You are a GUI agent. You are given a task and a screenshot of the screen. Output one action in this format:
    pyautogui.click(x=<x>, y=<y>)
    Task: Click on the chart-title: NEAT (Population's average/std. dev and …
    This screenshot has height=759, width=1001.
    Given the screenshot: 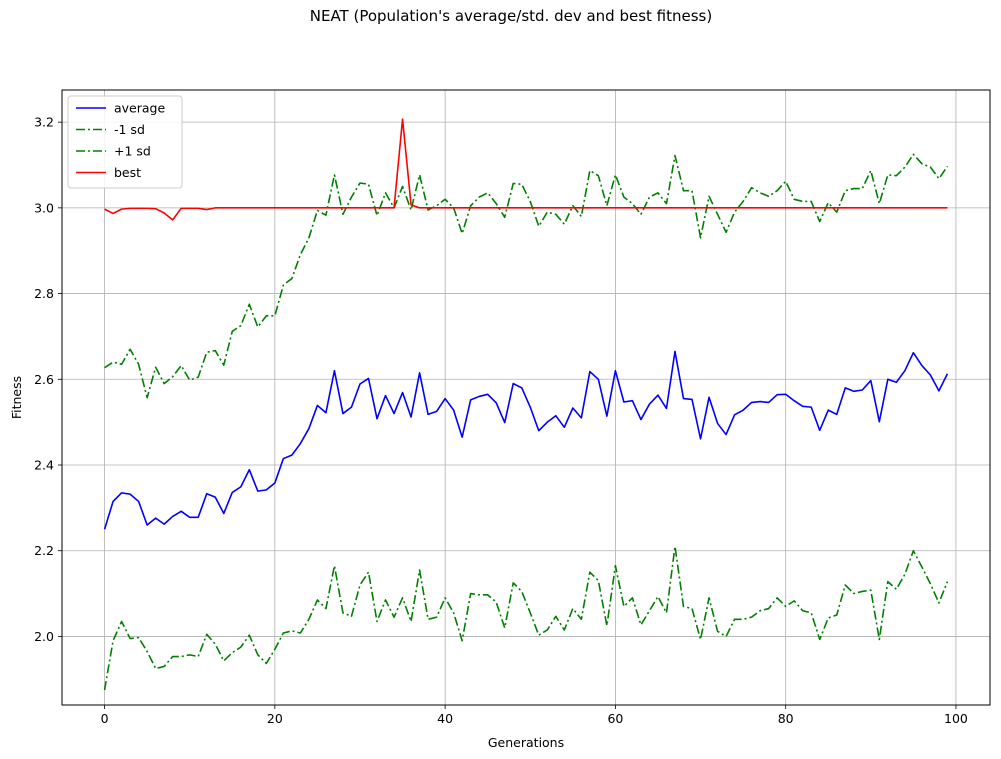 What is the action you would take?
    pyautogui.click(x=511, y=16)
    